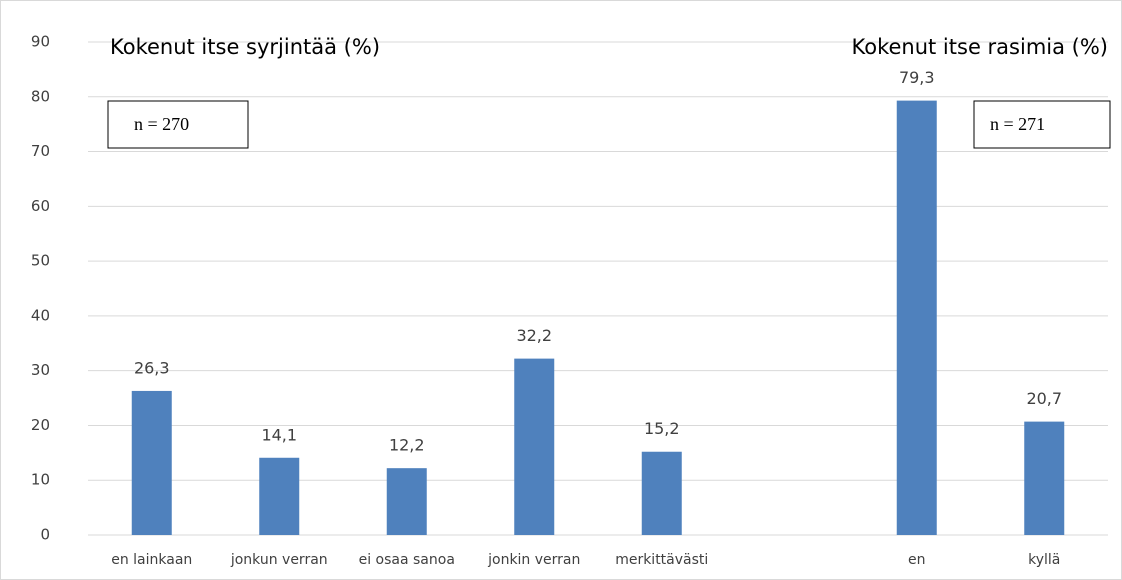 Image resolution: width=1122 pixels, height=580 pixels. I want to click on x-tick-label: en, so click(917, 560).